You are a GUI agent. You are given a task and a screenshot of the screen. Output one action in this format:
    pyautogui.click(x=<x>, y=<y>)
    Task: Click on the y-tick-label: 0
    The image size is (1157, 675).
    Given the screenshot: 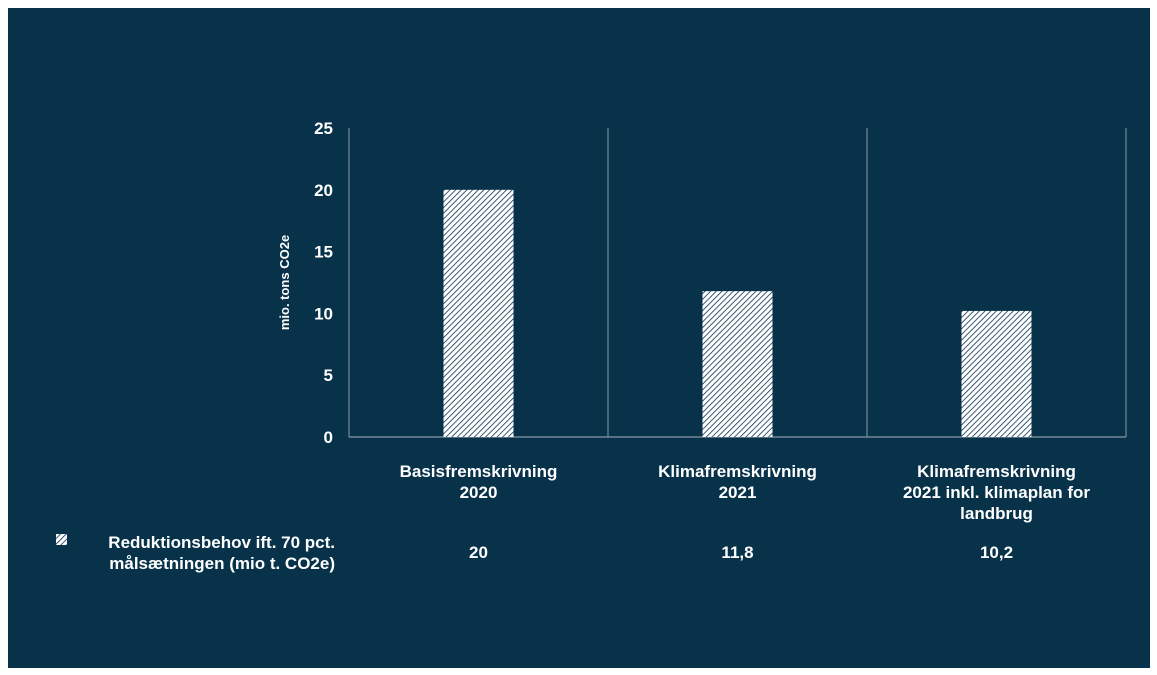 What is the action you would take?
    pyautogui.click(x=328, y=437)
    